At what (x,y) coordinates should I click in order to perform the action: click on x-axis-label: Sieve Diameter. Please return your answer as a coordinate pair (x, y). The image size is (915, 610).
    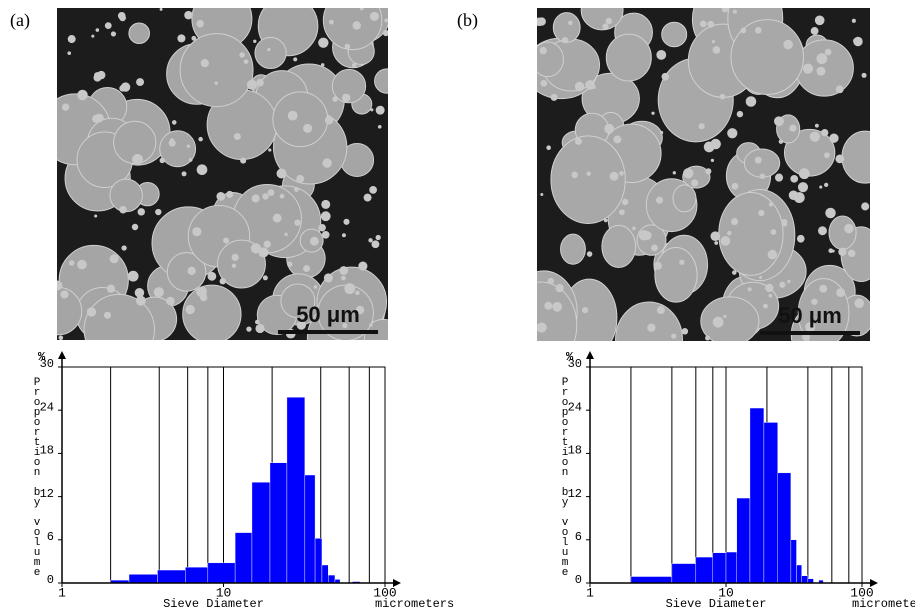
    Looking at the image, I should click on (716, 603).